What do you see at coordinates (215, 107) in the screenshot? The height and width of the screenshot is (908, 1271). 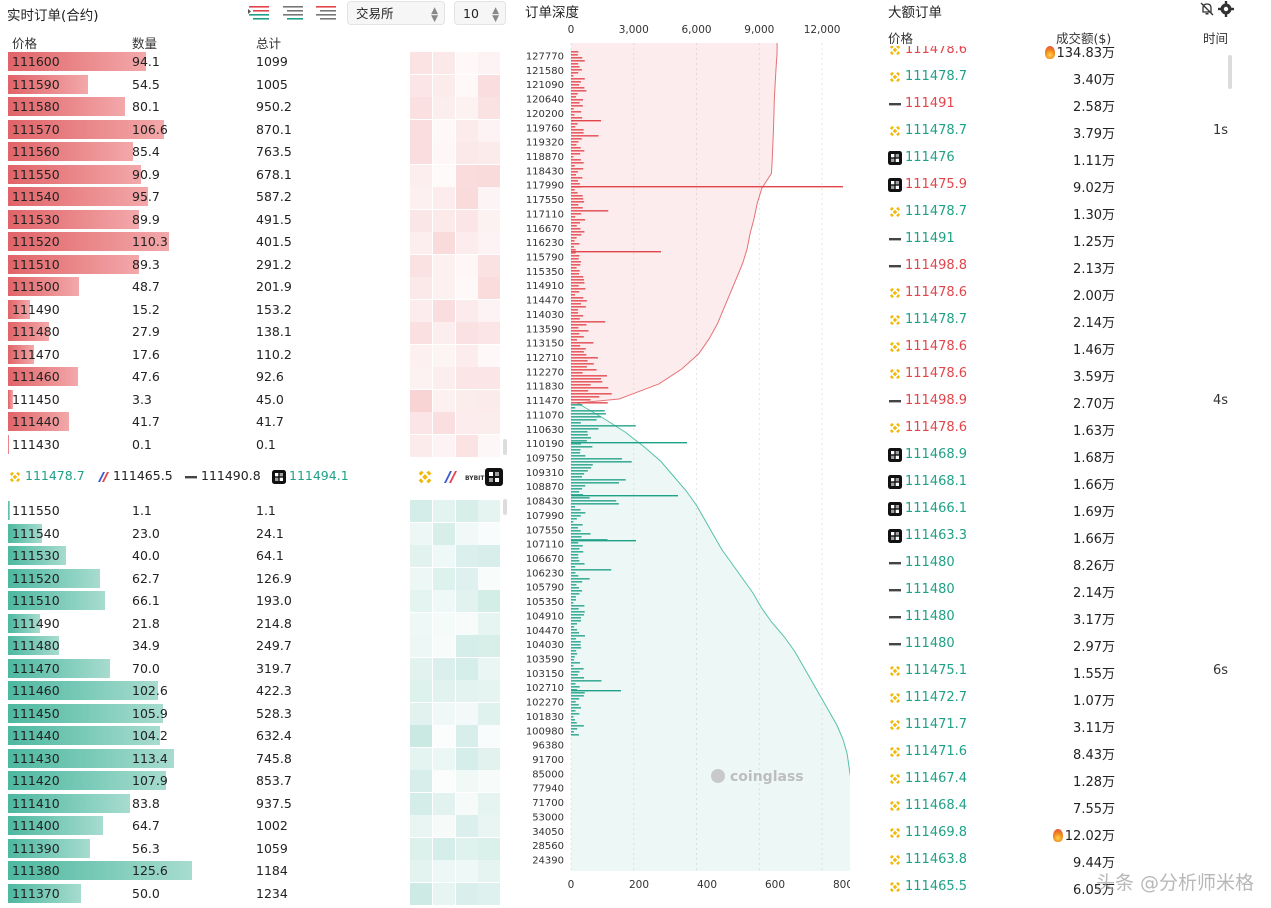 I see `ask-row: 111580 80.1 950.2` at bounding box center [215, 107].